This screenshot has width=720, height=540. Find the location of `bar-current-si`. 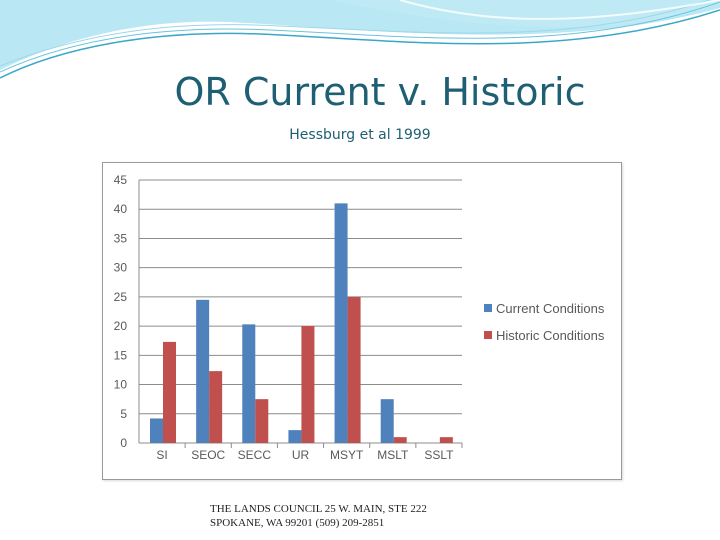

bar-current-si is located at coordinates (156, 430).